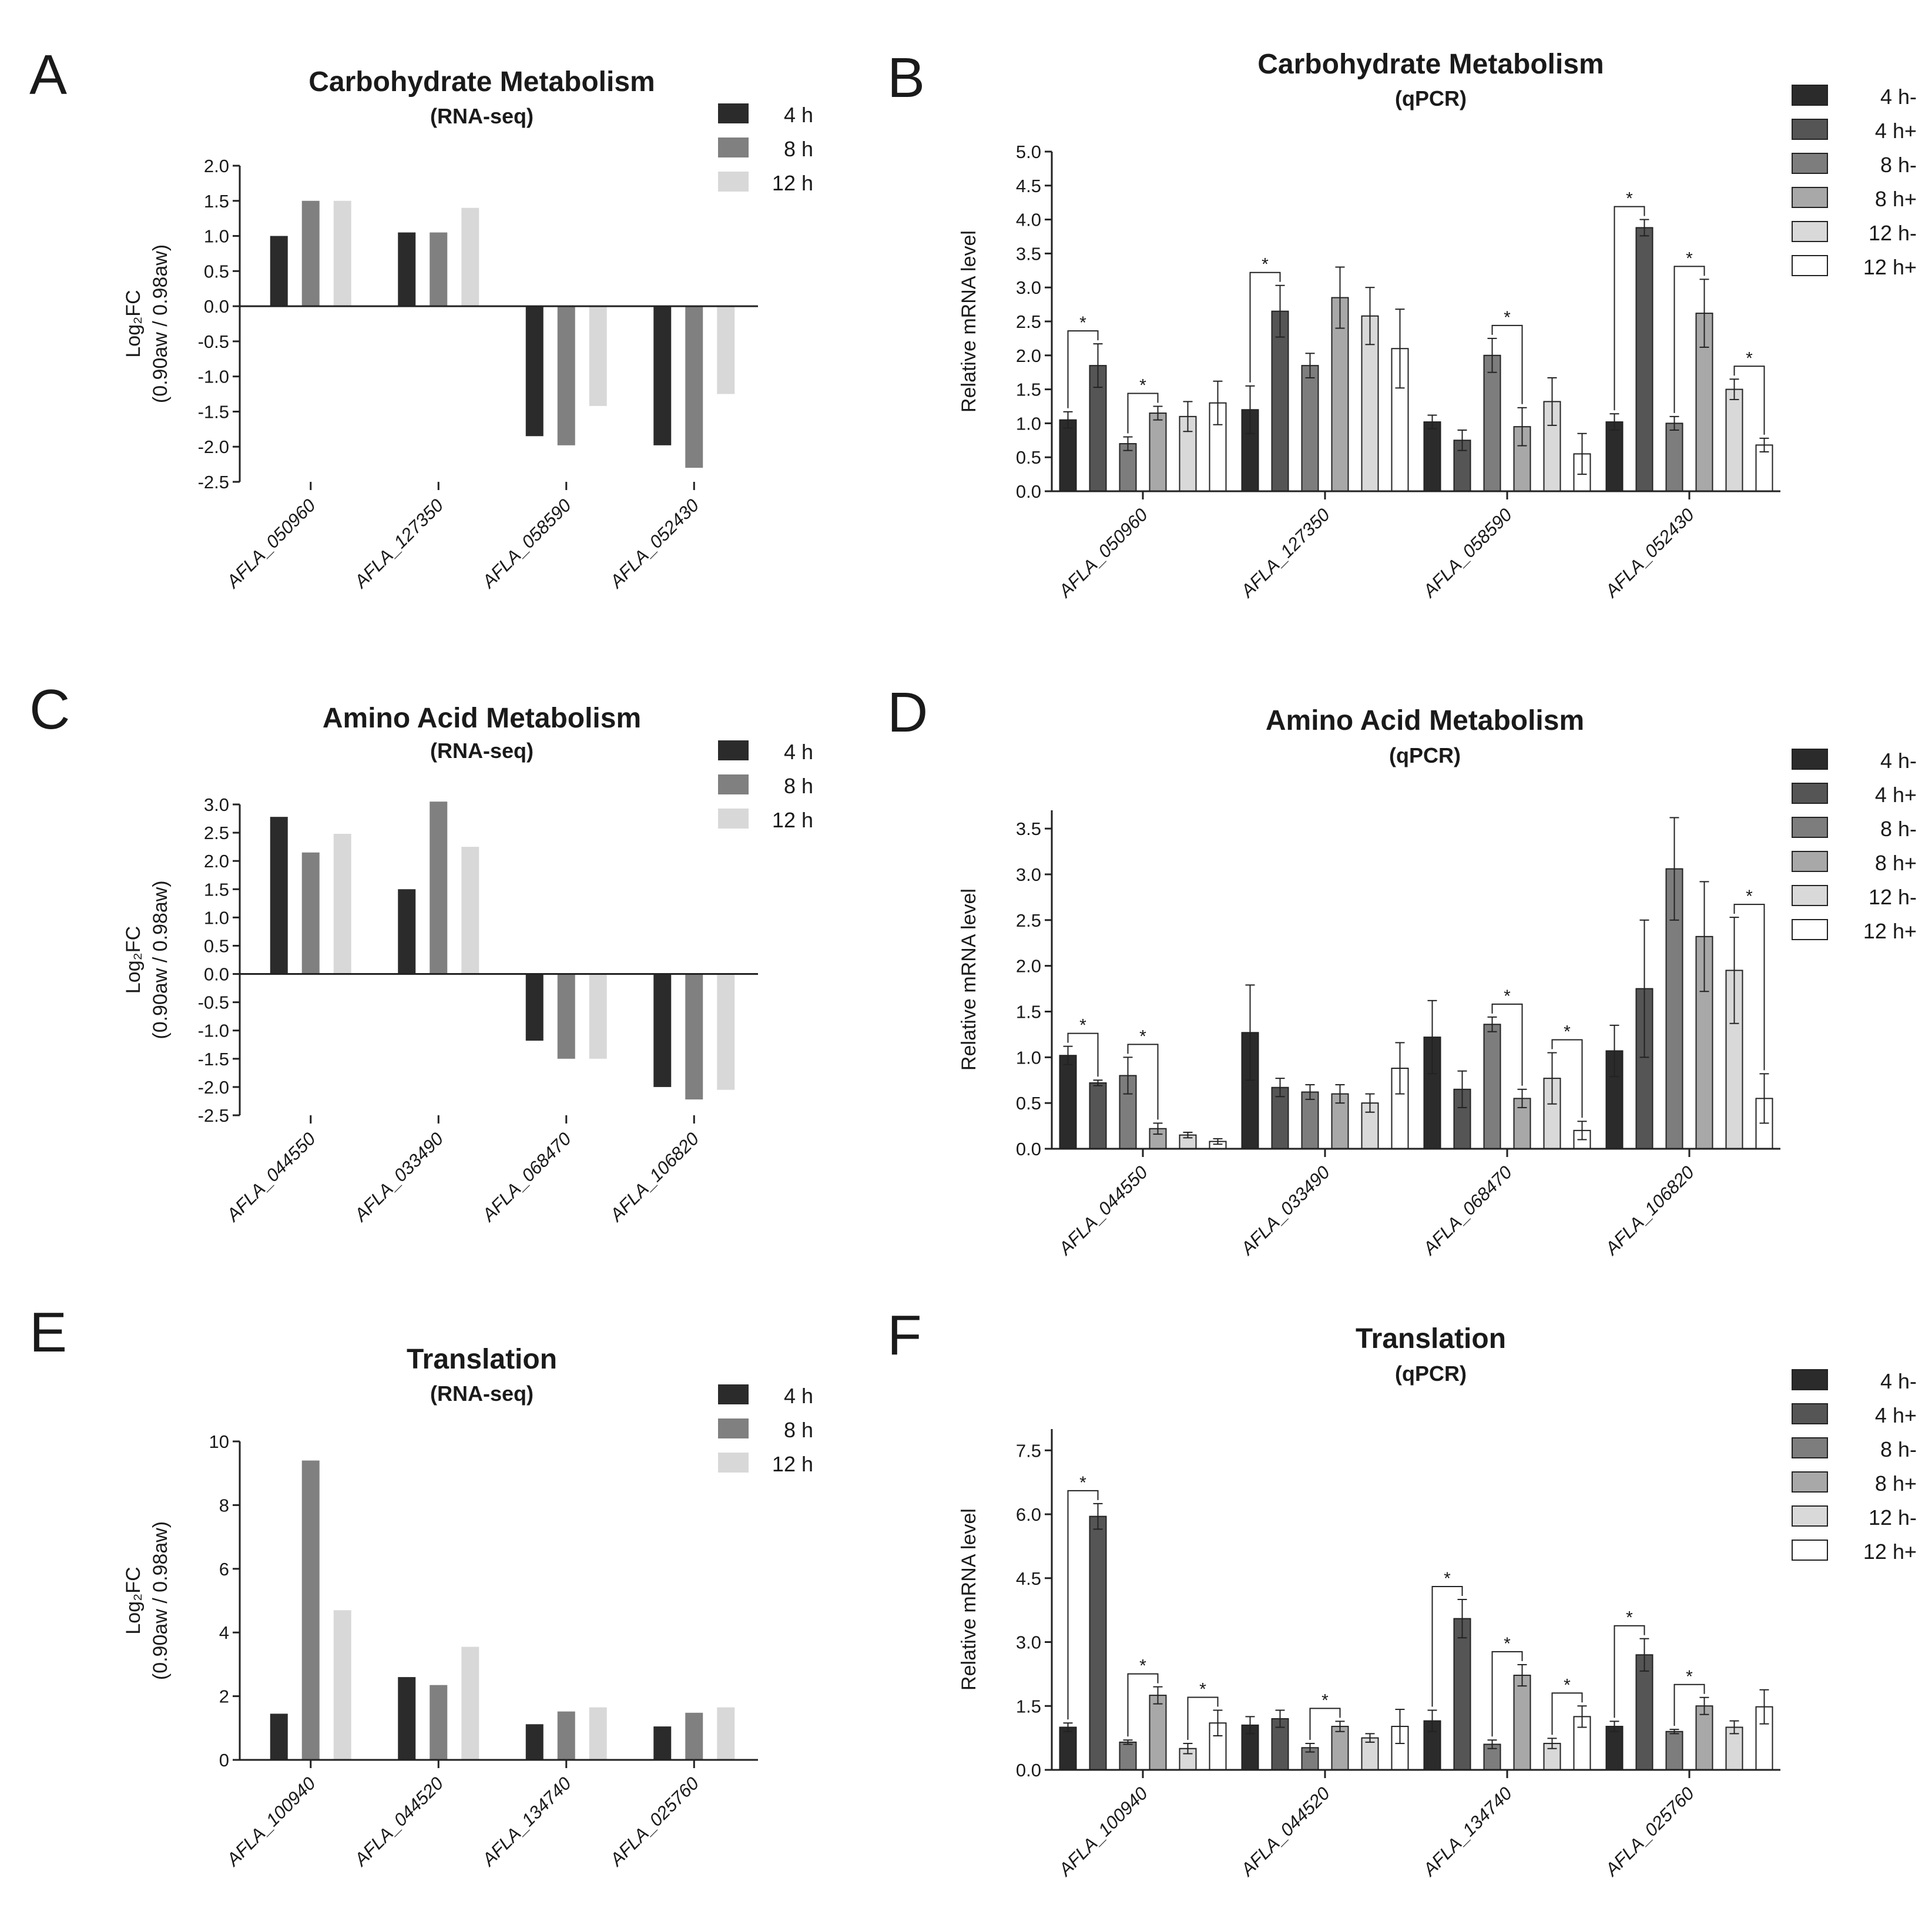 Image resolution: width=1932 pixels, height=1925 pixels. What do you see at coordinates (214, 342) in the screenshot?
I see `y-tick-label: -0.5` at bounding box center [214, 342].